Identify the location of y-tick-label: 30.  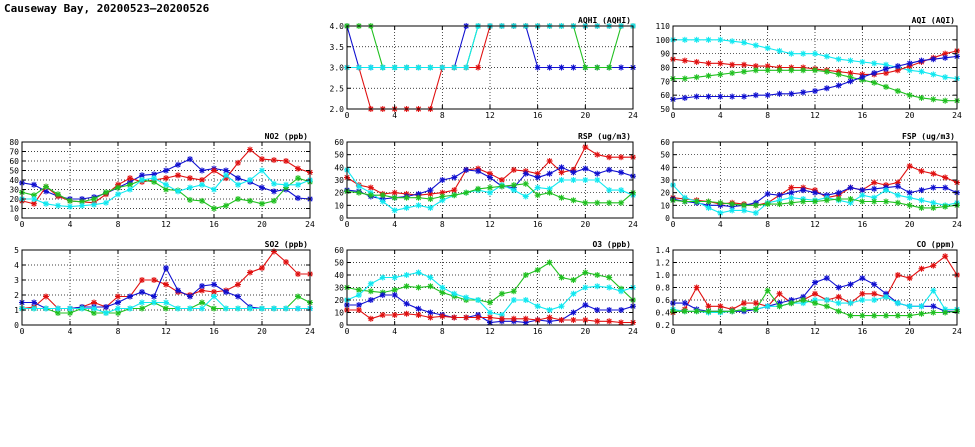
(14, 190).